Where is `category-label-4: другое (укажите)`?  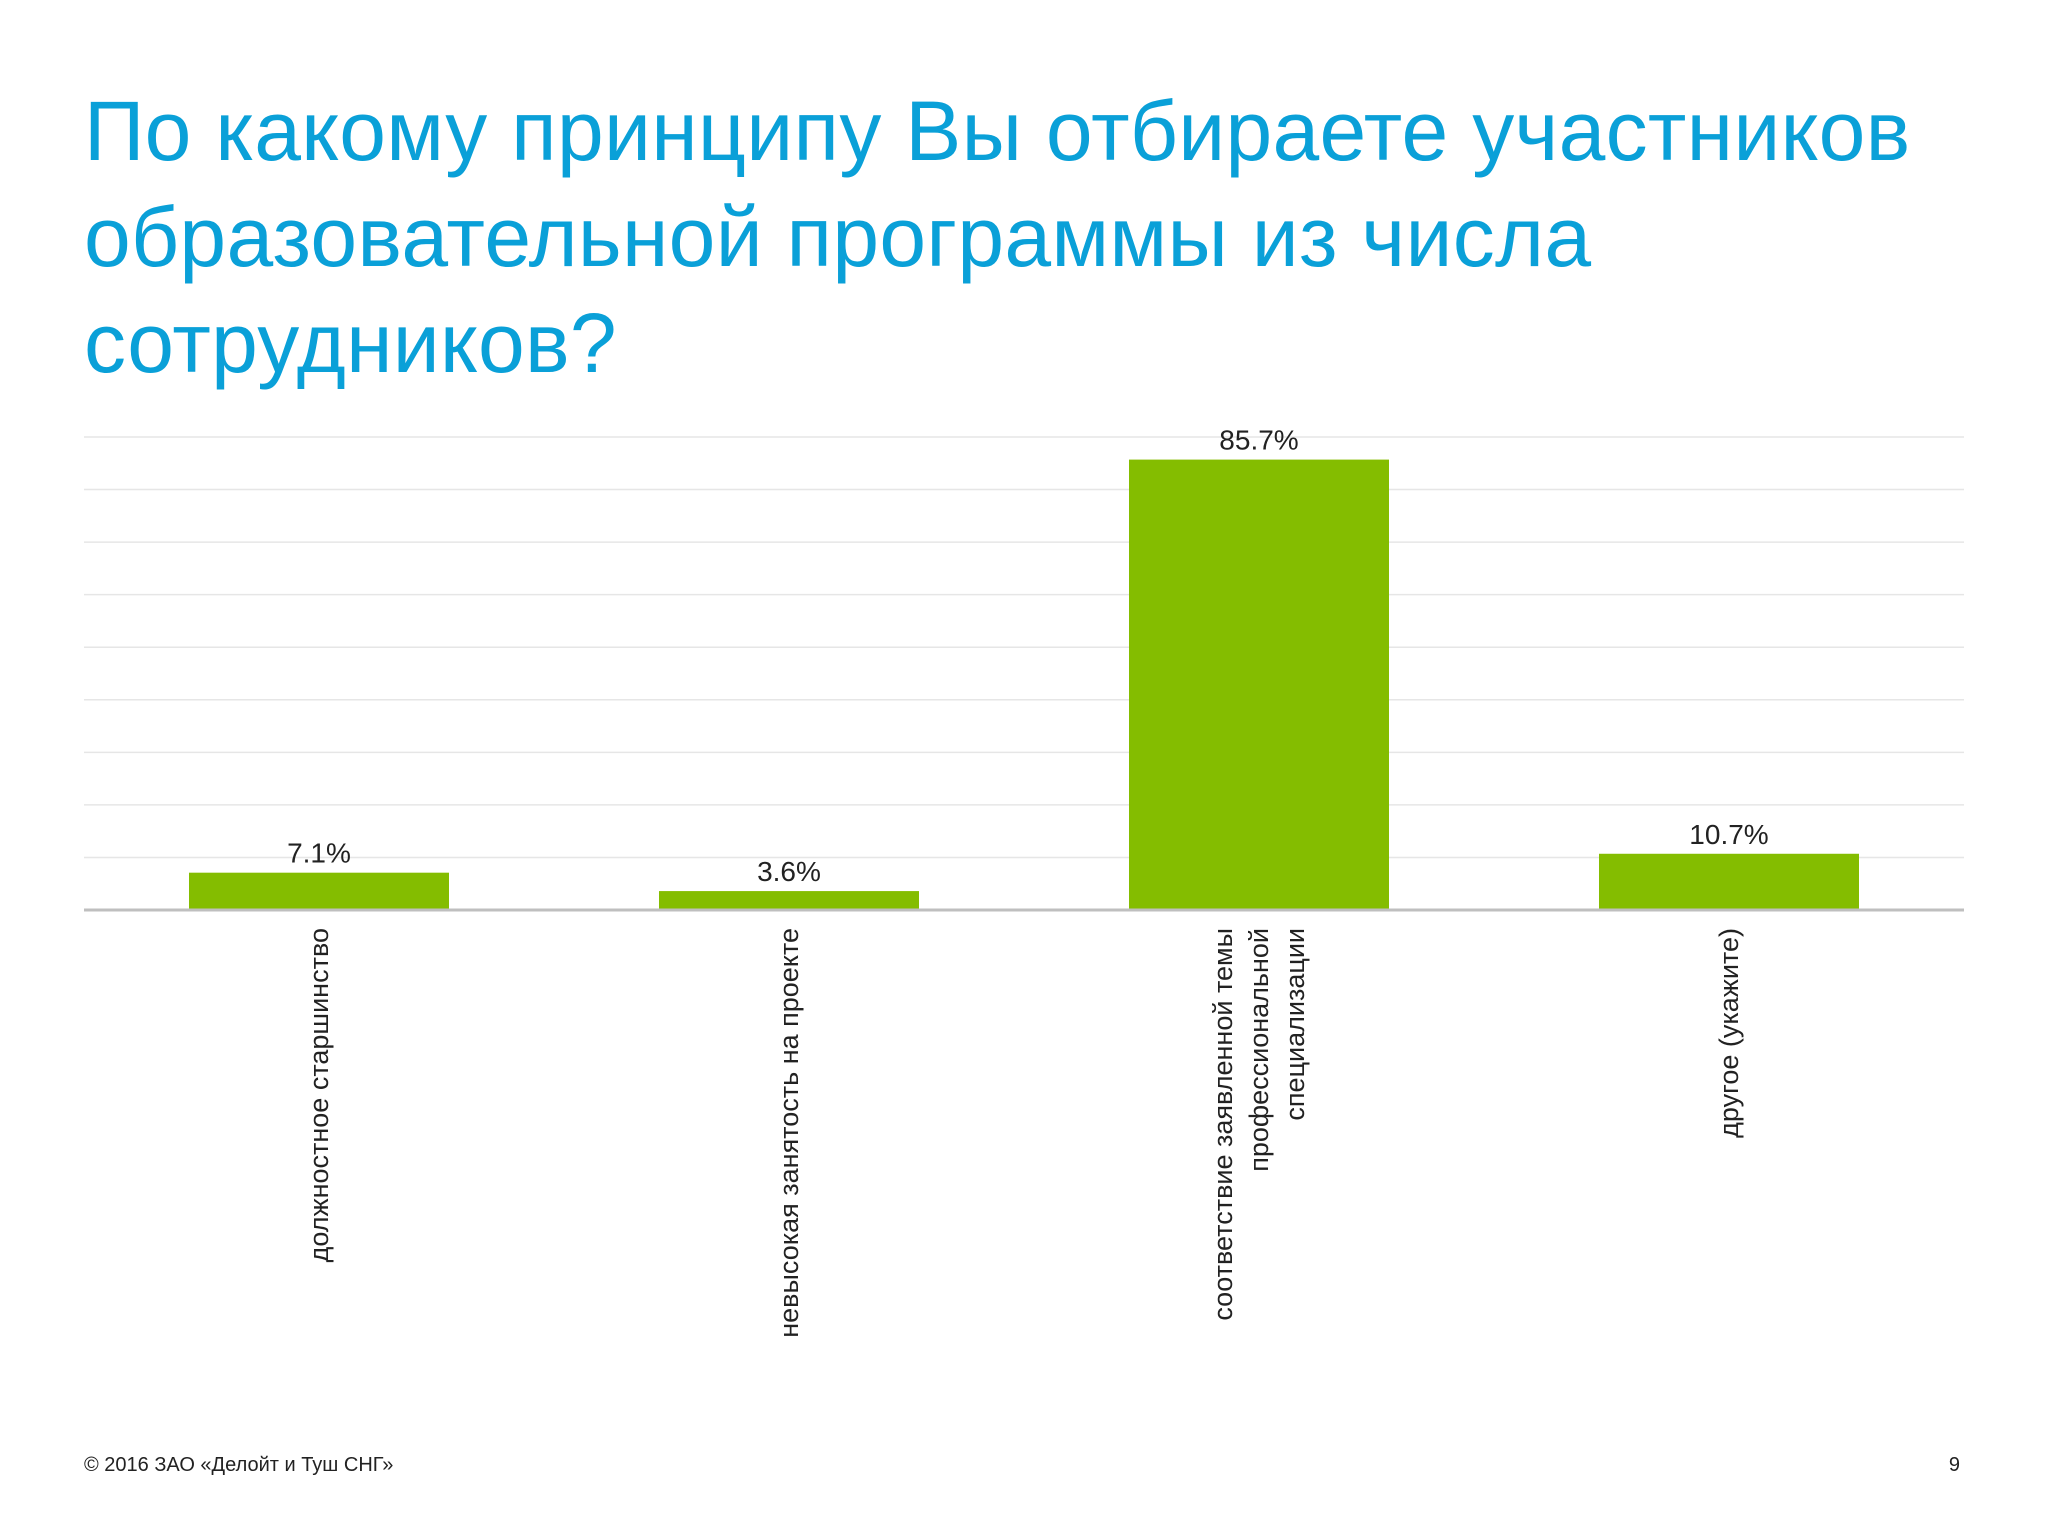
category-label-4: другое (укажите) is located at coordinates (1729, 1033).